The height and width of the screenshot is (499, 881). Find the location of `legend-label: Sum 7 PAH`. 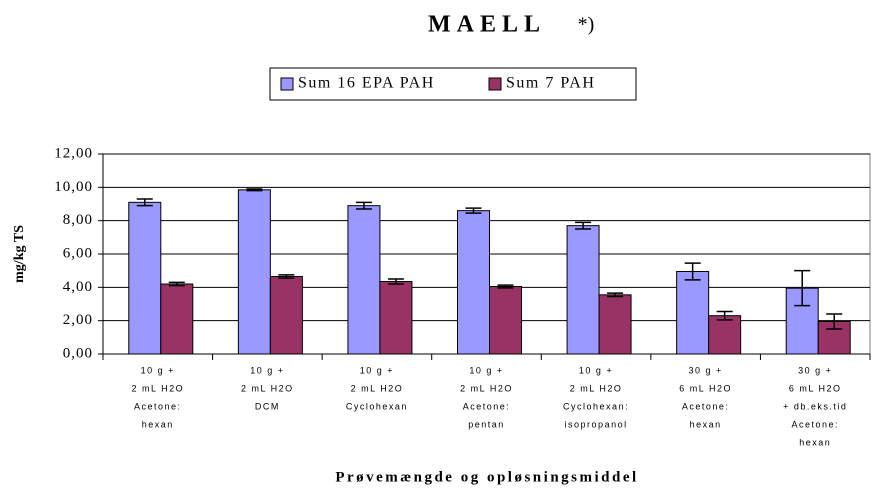

legend-label: Sum 7 PAH is located at coordinates (550, 83).